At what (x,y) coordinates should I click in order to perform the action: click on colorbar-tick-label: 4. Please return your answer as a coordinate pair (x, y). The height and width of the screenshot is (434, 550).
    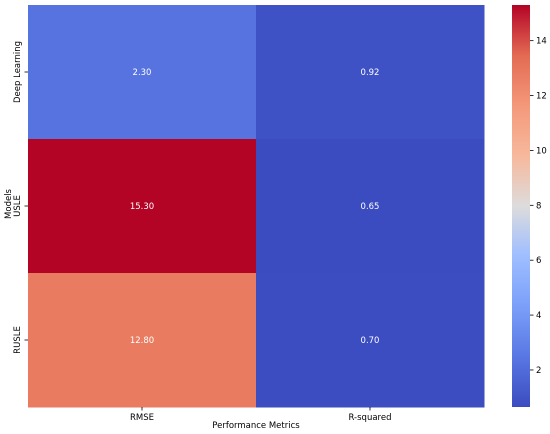
    Looking at the image, I should click on (538, 316).